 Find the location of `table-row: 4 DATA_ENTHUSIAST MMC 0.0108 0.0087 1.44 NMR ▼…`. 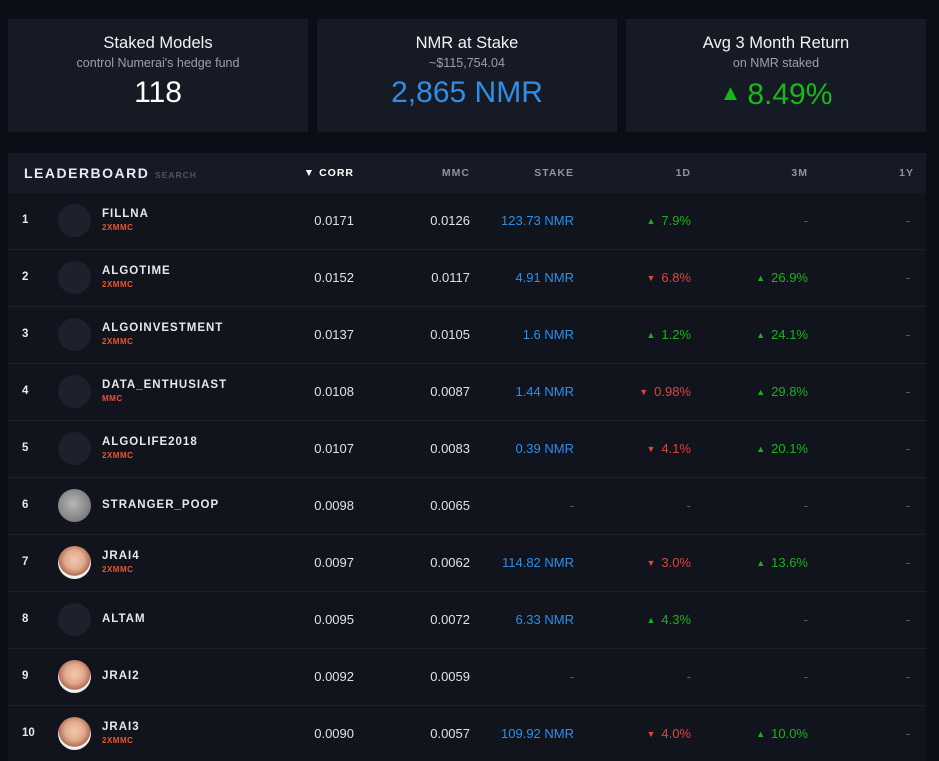

table-row: 4 DATA_ENTHUSIAST MMC 0.0108 0.0087 1.44 NMR ▼… is located at coordinates (467, 392).